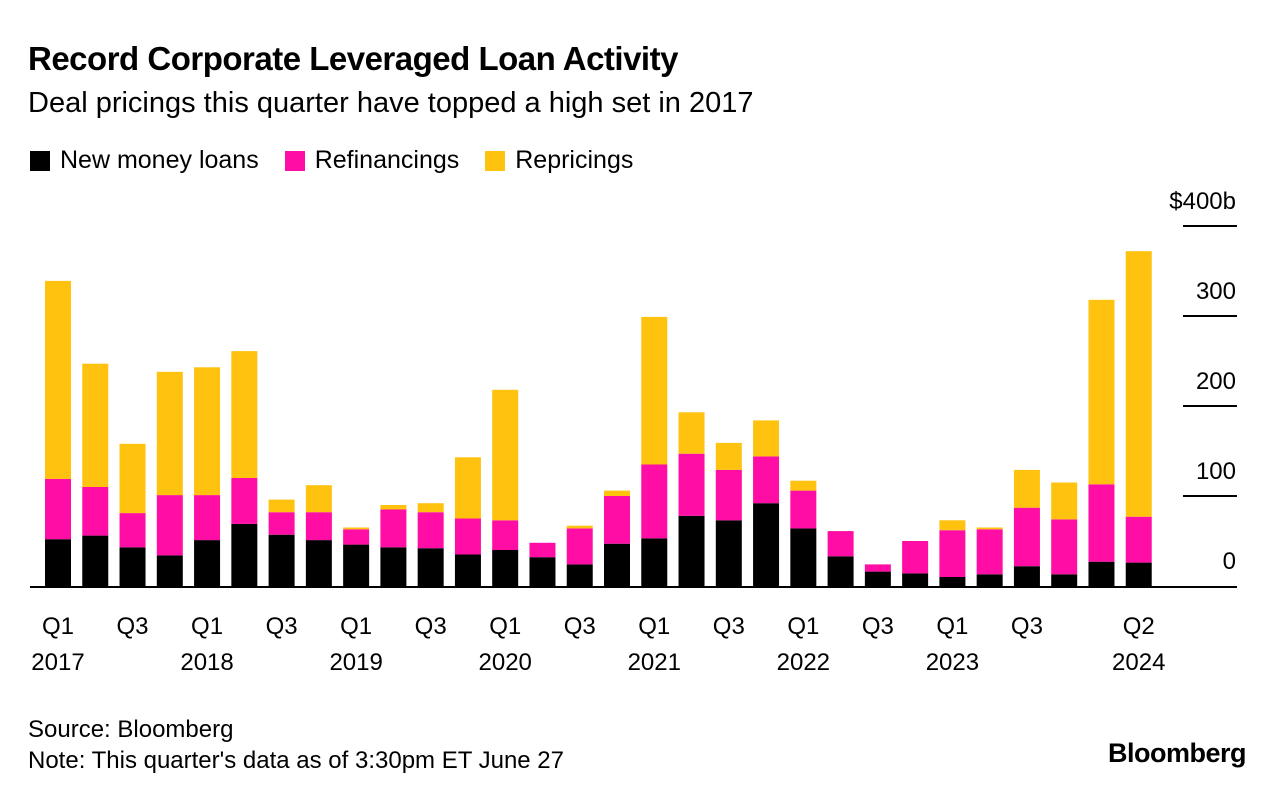 This screenshot has height=798, width=1286. What do you see at coordinates (431, 626) in the screenshot?
I see `x-tick-quarter-10: Q3` at bounding box center [431, 626].